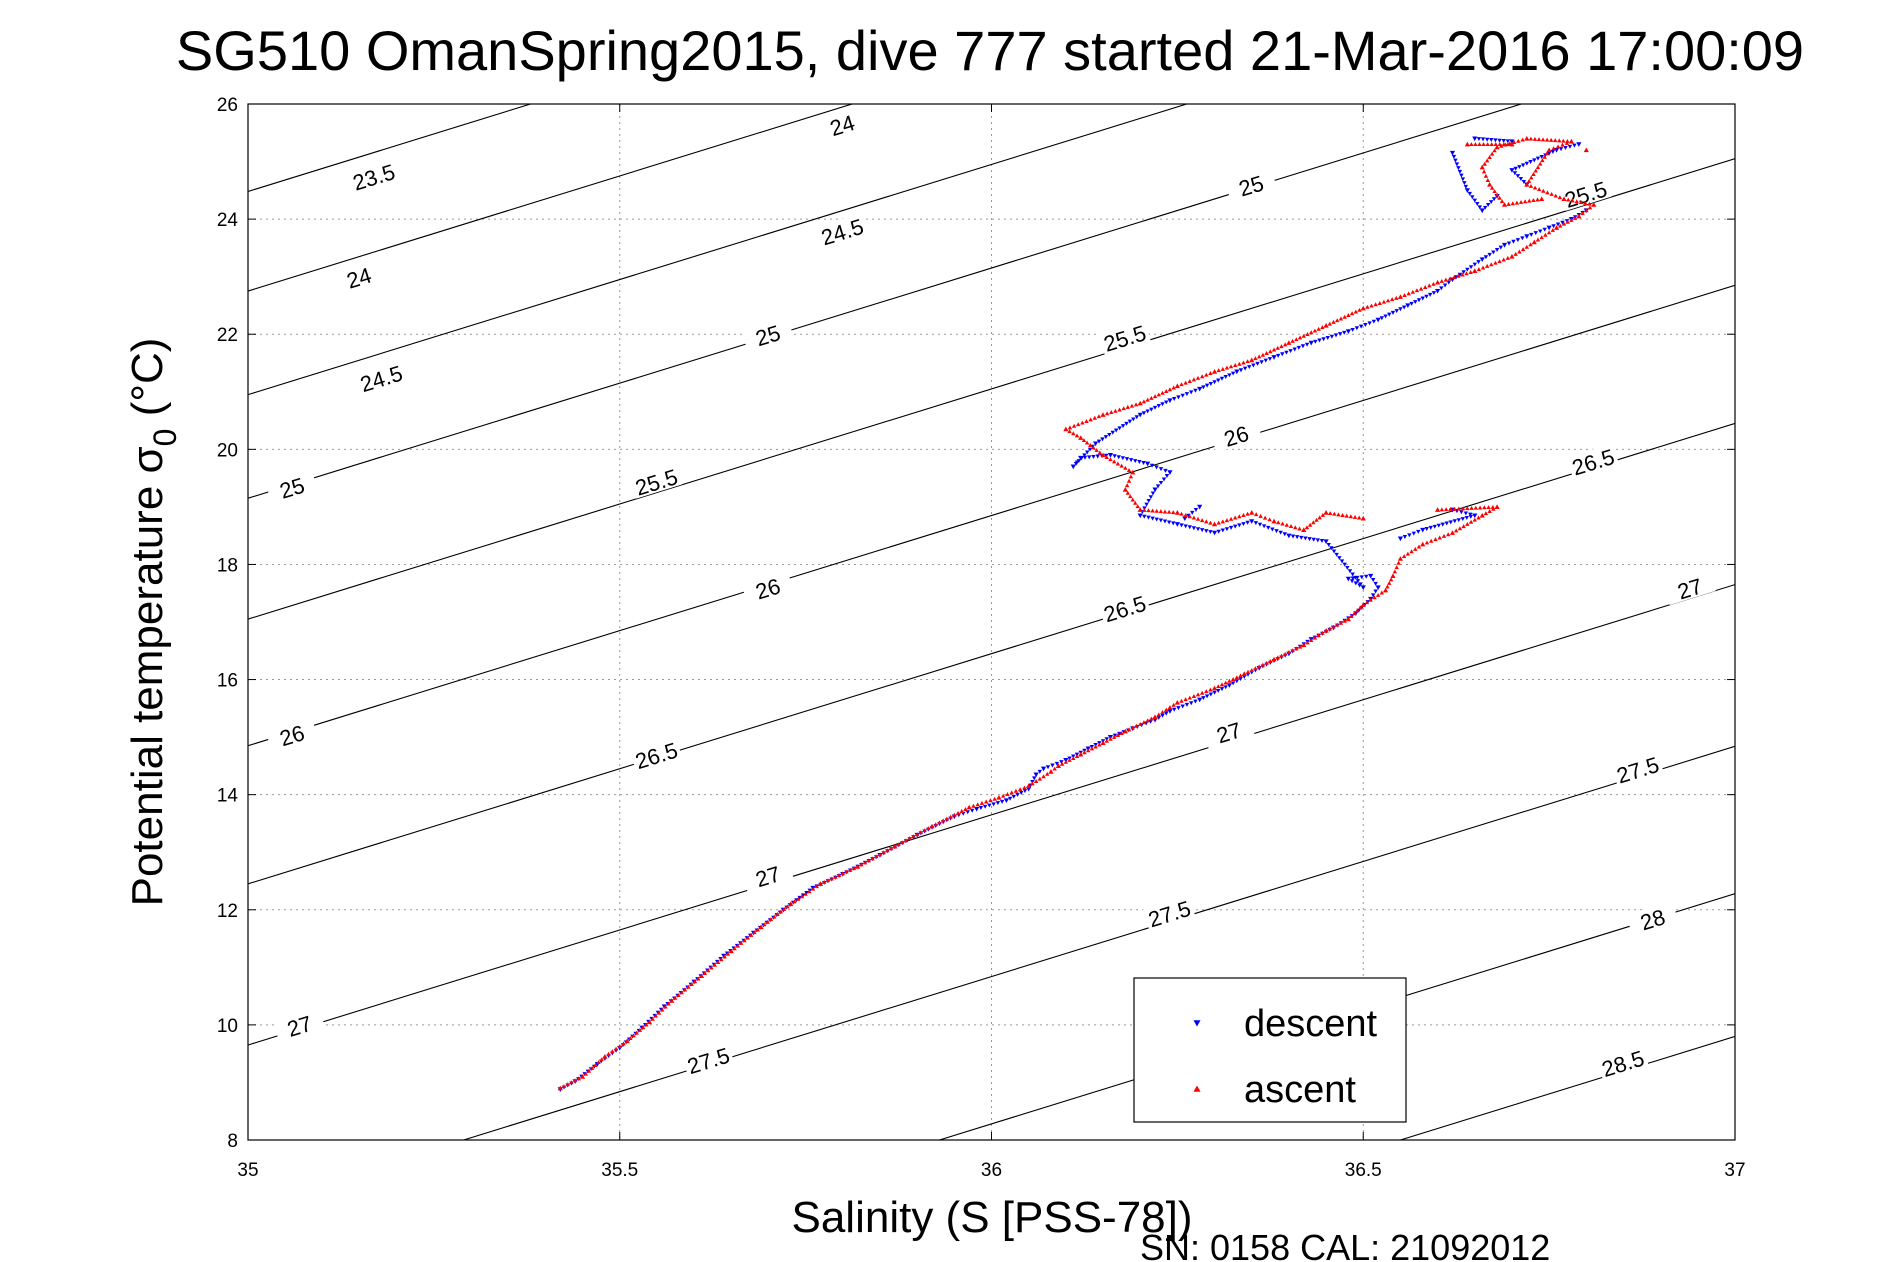 This screenshot has height=1262, width=1891. What do you see at coordinates (227, 335) in the screenshot?
I see `y-tick-label: 22` at bounding box center [227, 335].